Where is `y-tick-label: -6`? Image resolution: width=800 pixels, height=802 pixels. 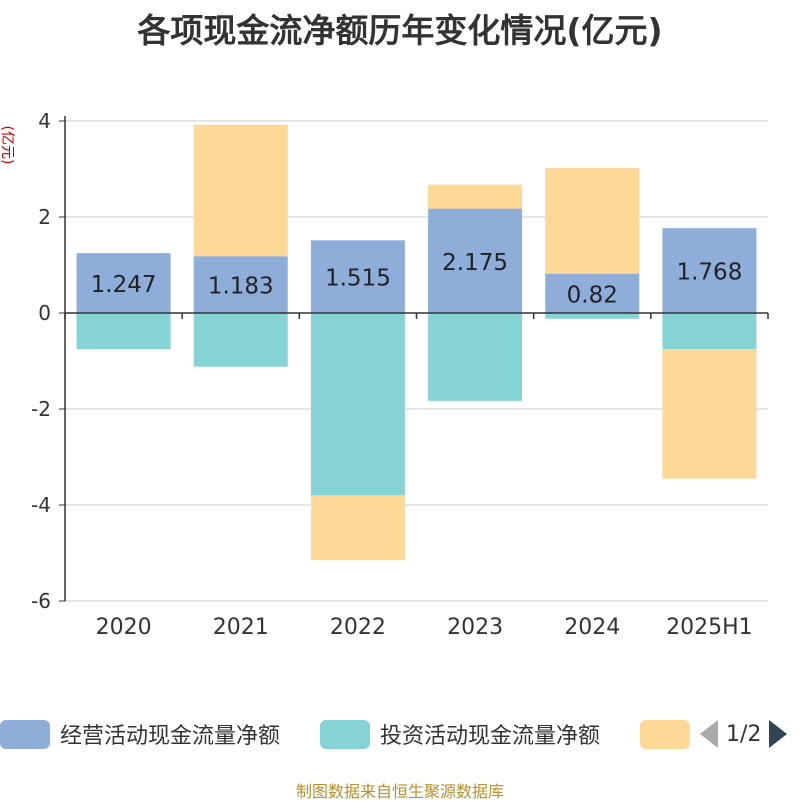 y-tick-label: -6 is located at coordinates (41, 601).